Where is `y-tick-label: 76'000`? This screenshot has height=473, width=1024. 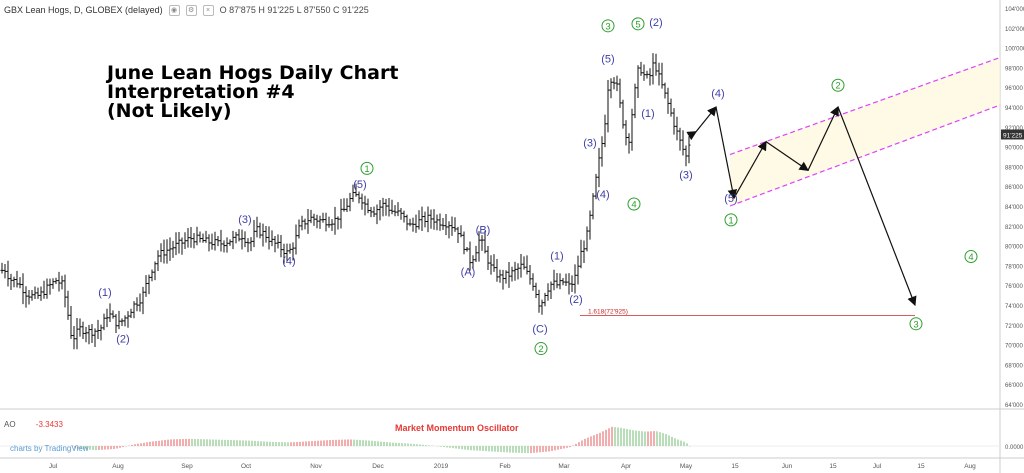
y-tick-label: 76'000 is located at coordinates (1014, 287).